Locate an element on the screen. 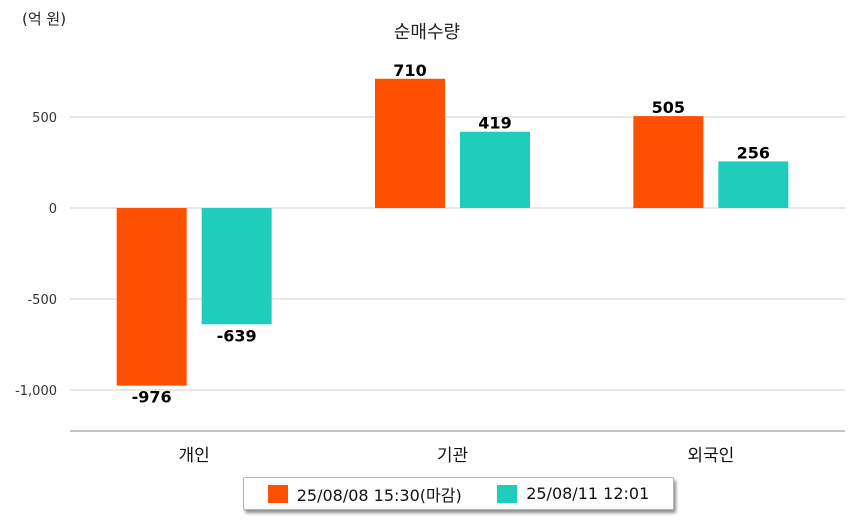  legend: 25/08/08 15:30(마감) 25/08/11 12:01 is located at coordinates (458, 493).